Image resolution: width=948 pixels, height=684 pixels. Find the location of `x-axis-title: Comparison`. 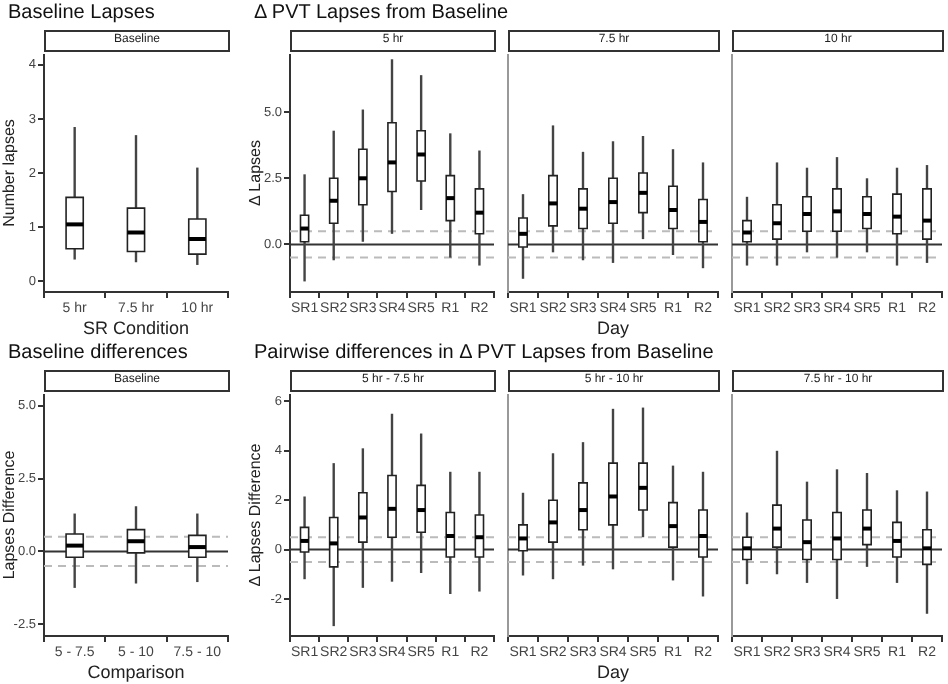

x-axis-title: Comparison is located at coordinates (136, 672).